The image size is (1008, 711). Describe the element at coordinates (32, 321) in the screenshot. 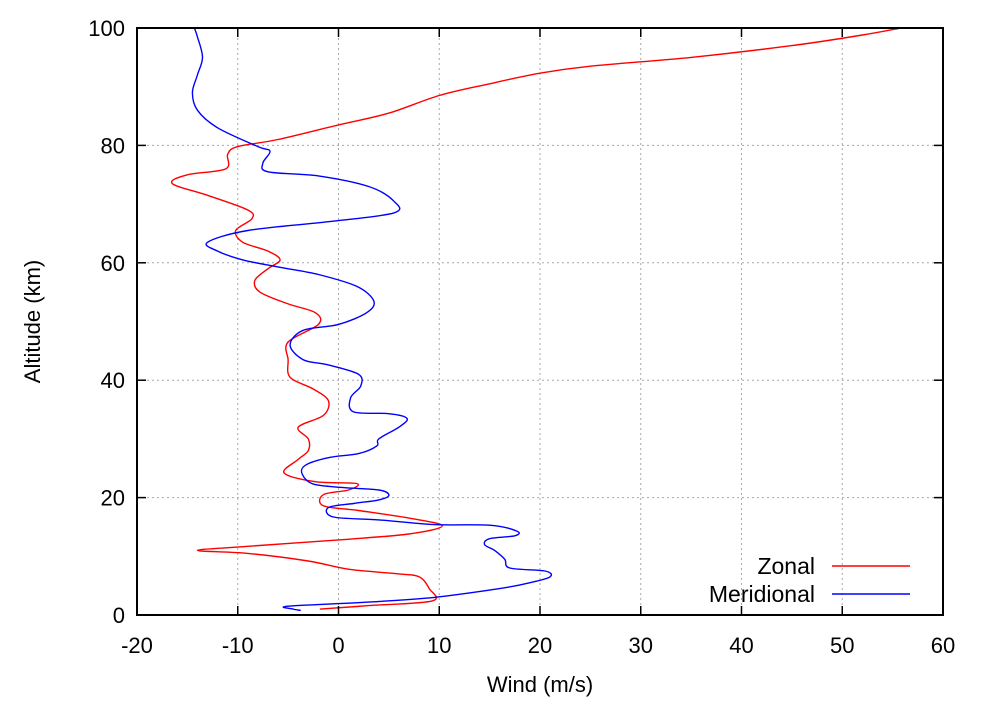

I see `y-axis-title: Altitude (km)` at that location.